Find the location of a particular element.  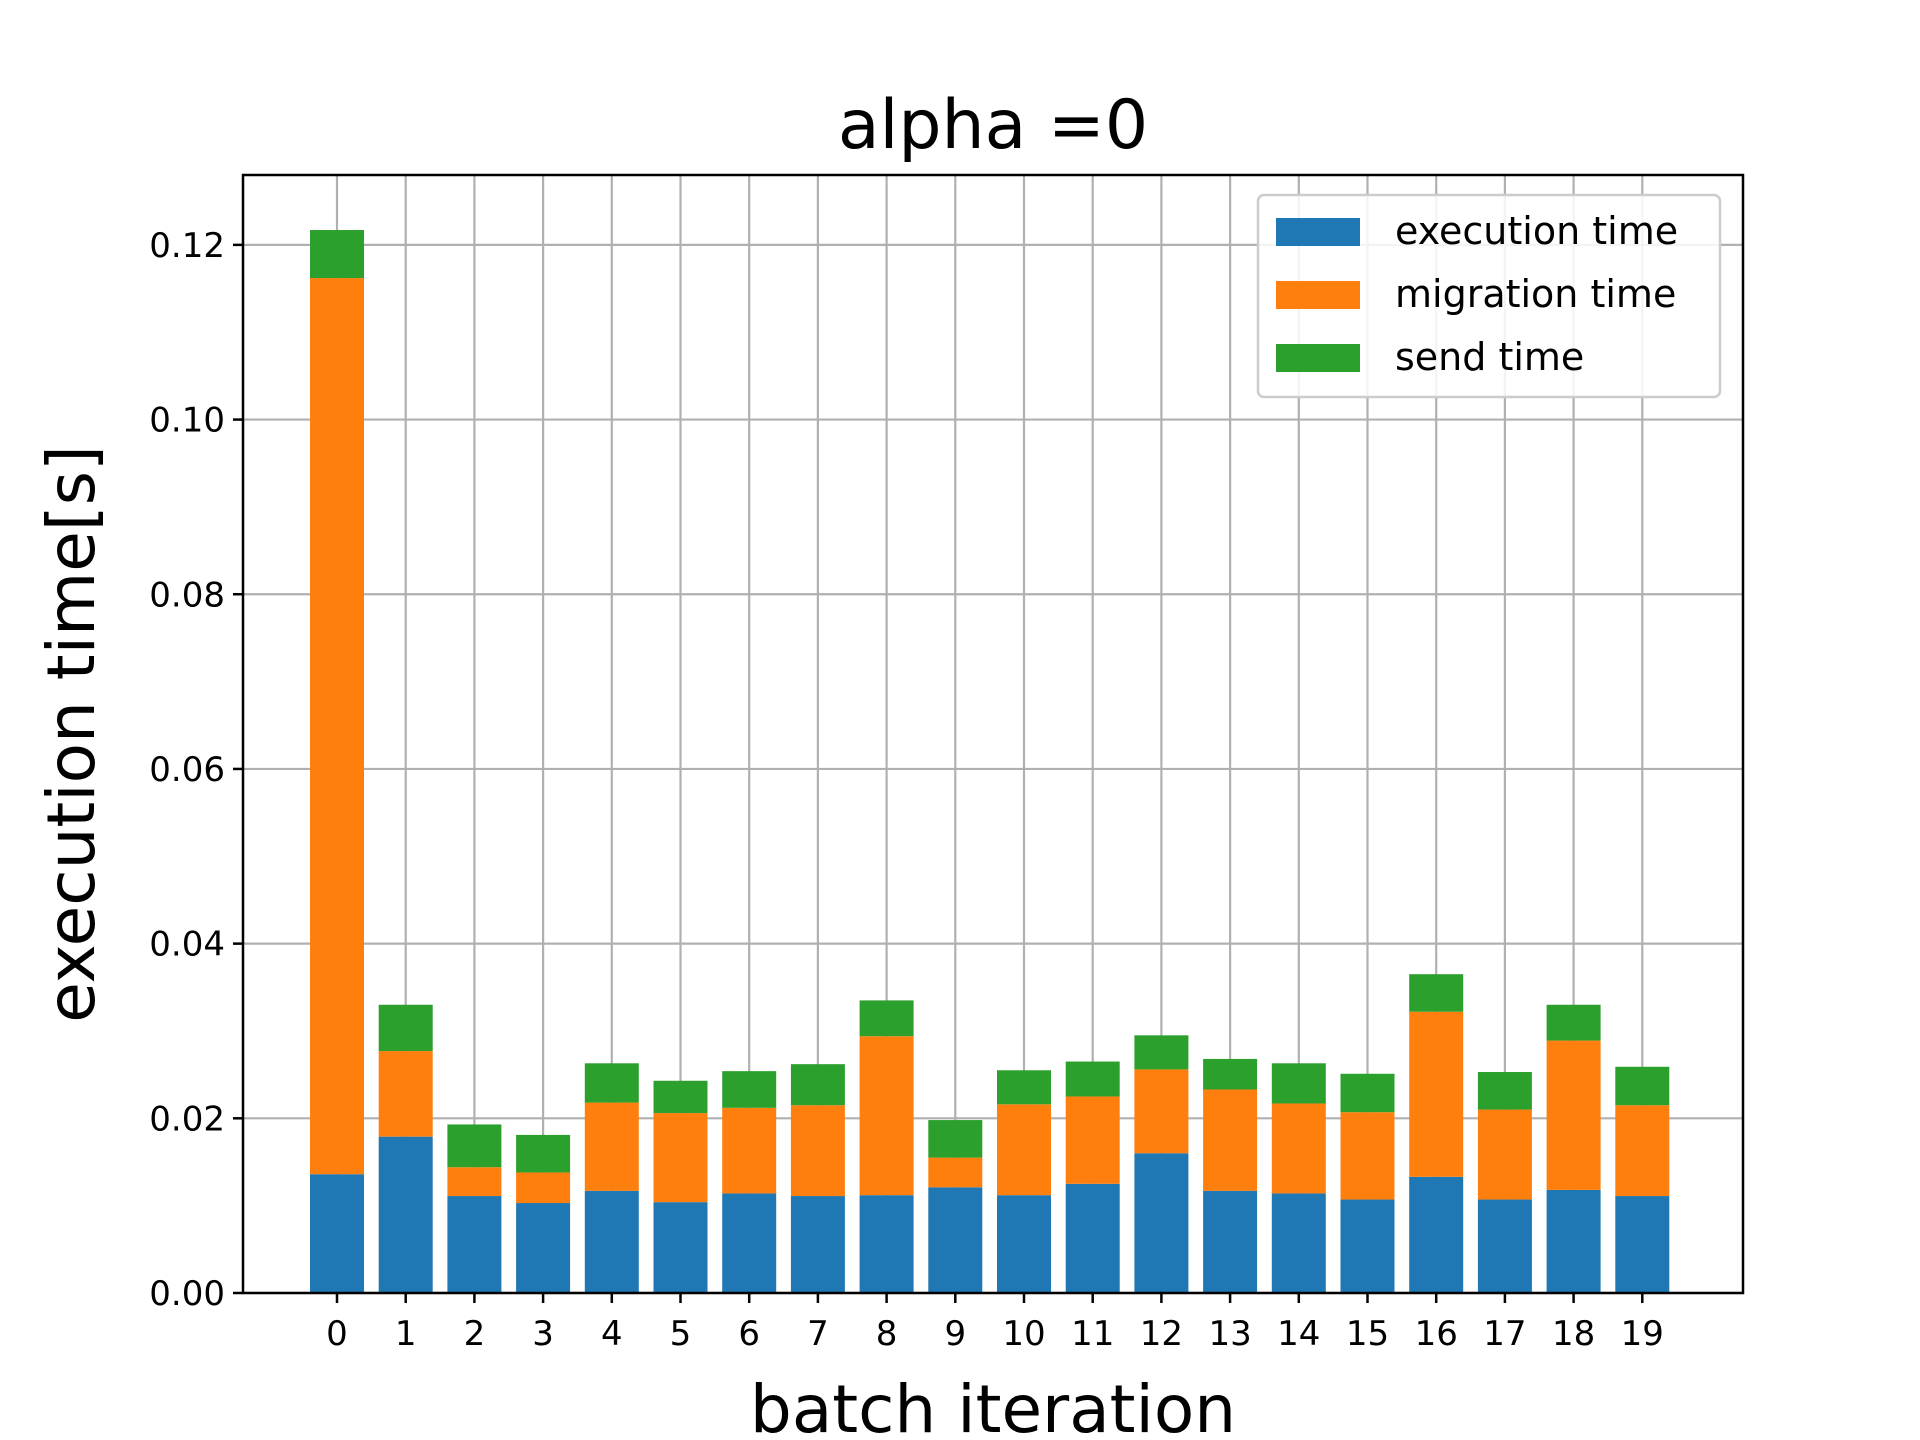

x-tick-label: 5 is located at coordinates (681, 1334).